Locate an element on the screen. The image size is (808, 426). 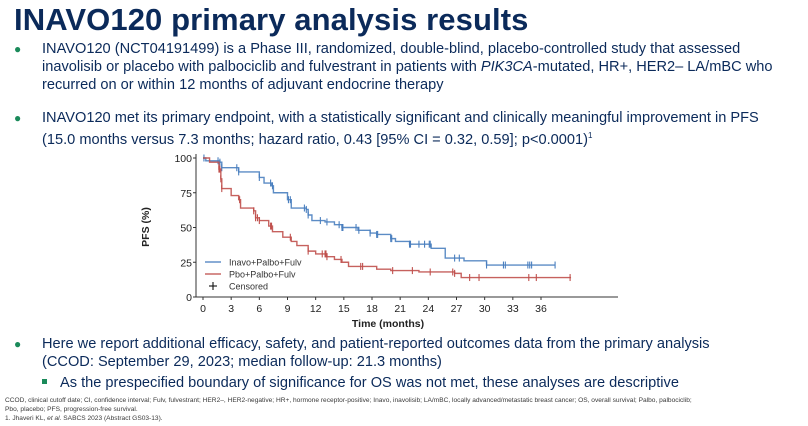
chart-legend: Inavo+Palbo+Fulv Pbo+Palbo+Fulv Censored is located at coordinates (253, 275).